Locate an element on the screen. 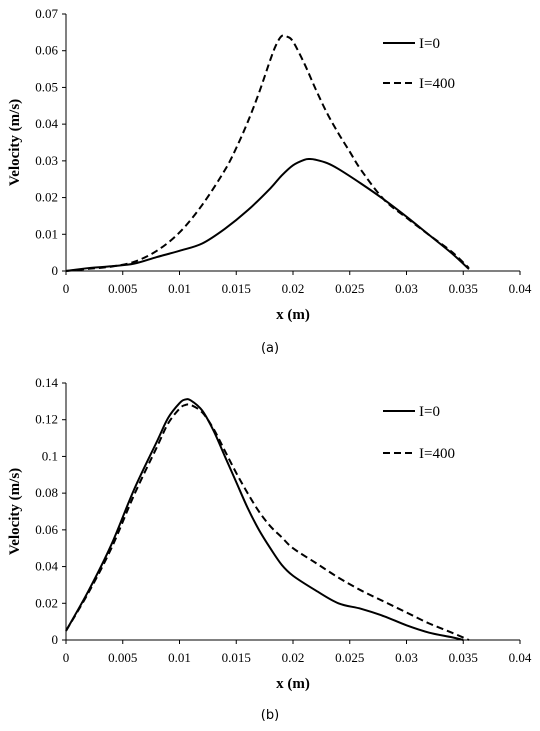  y-tick-label: 0.01 is located at coordinates (46, 233).